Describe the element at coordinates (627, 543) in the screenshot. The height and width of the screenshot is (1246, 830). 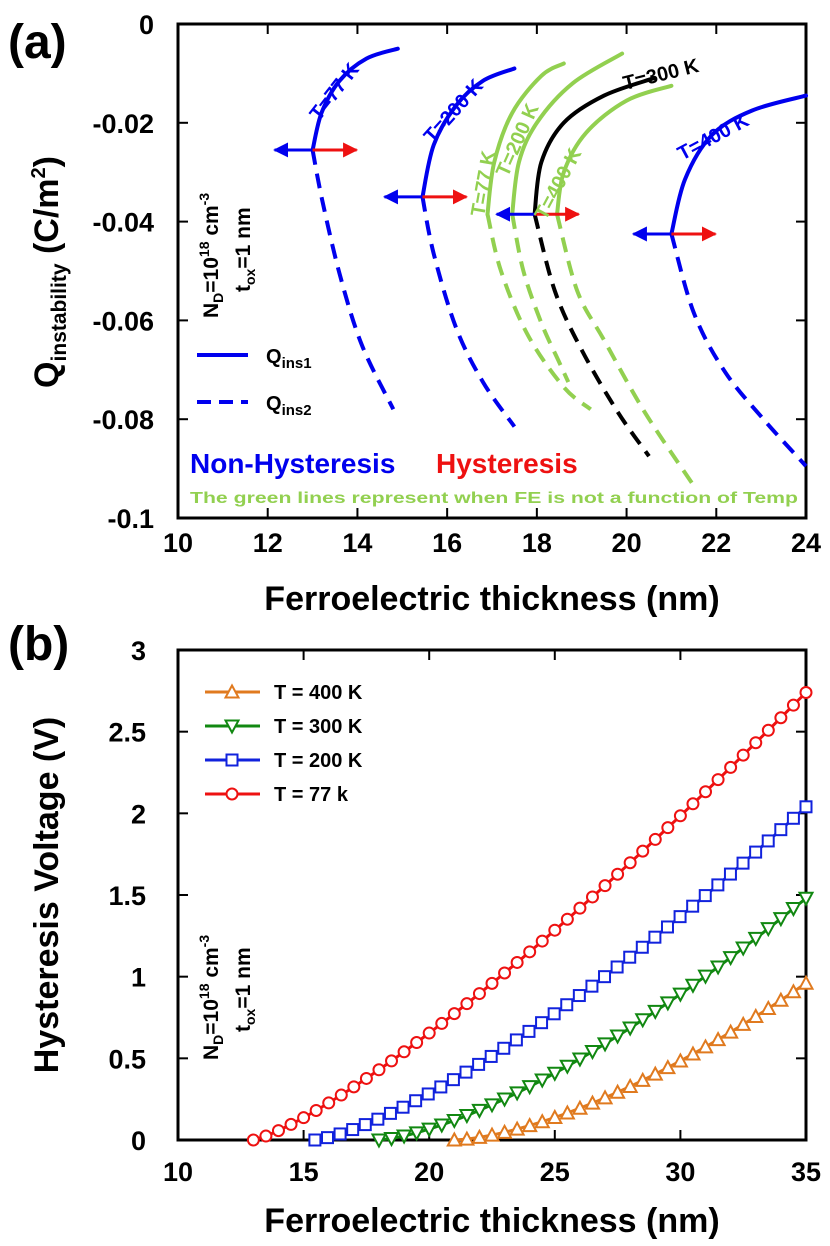
I see `x-tick-label-a: 20` at that location.